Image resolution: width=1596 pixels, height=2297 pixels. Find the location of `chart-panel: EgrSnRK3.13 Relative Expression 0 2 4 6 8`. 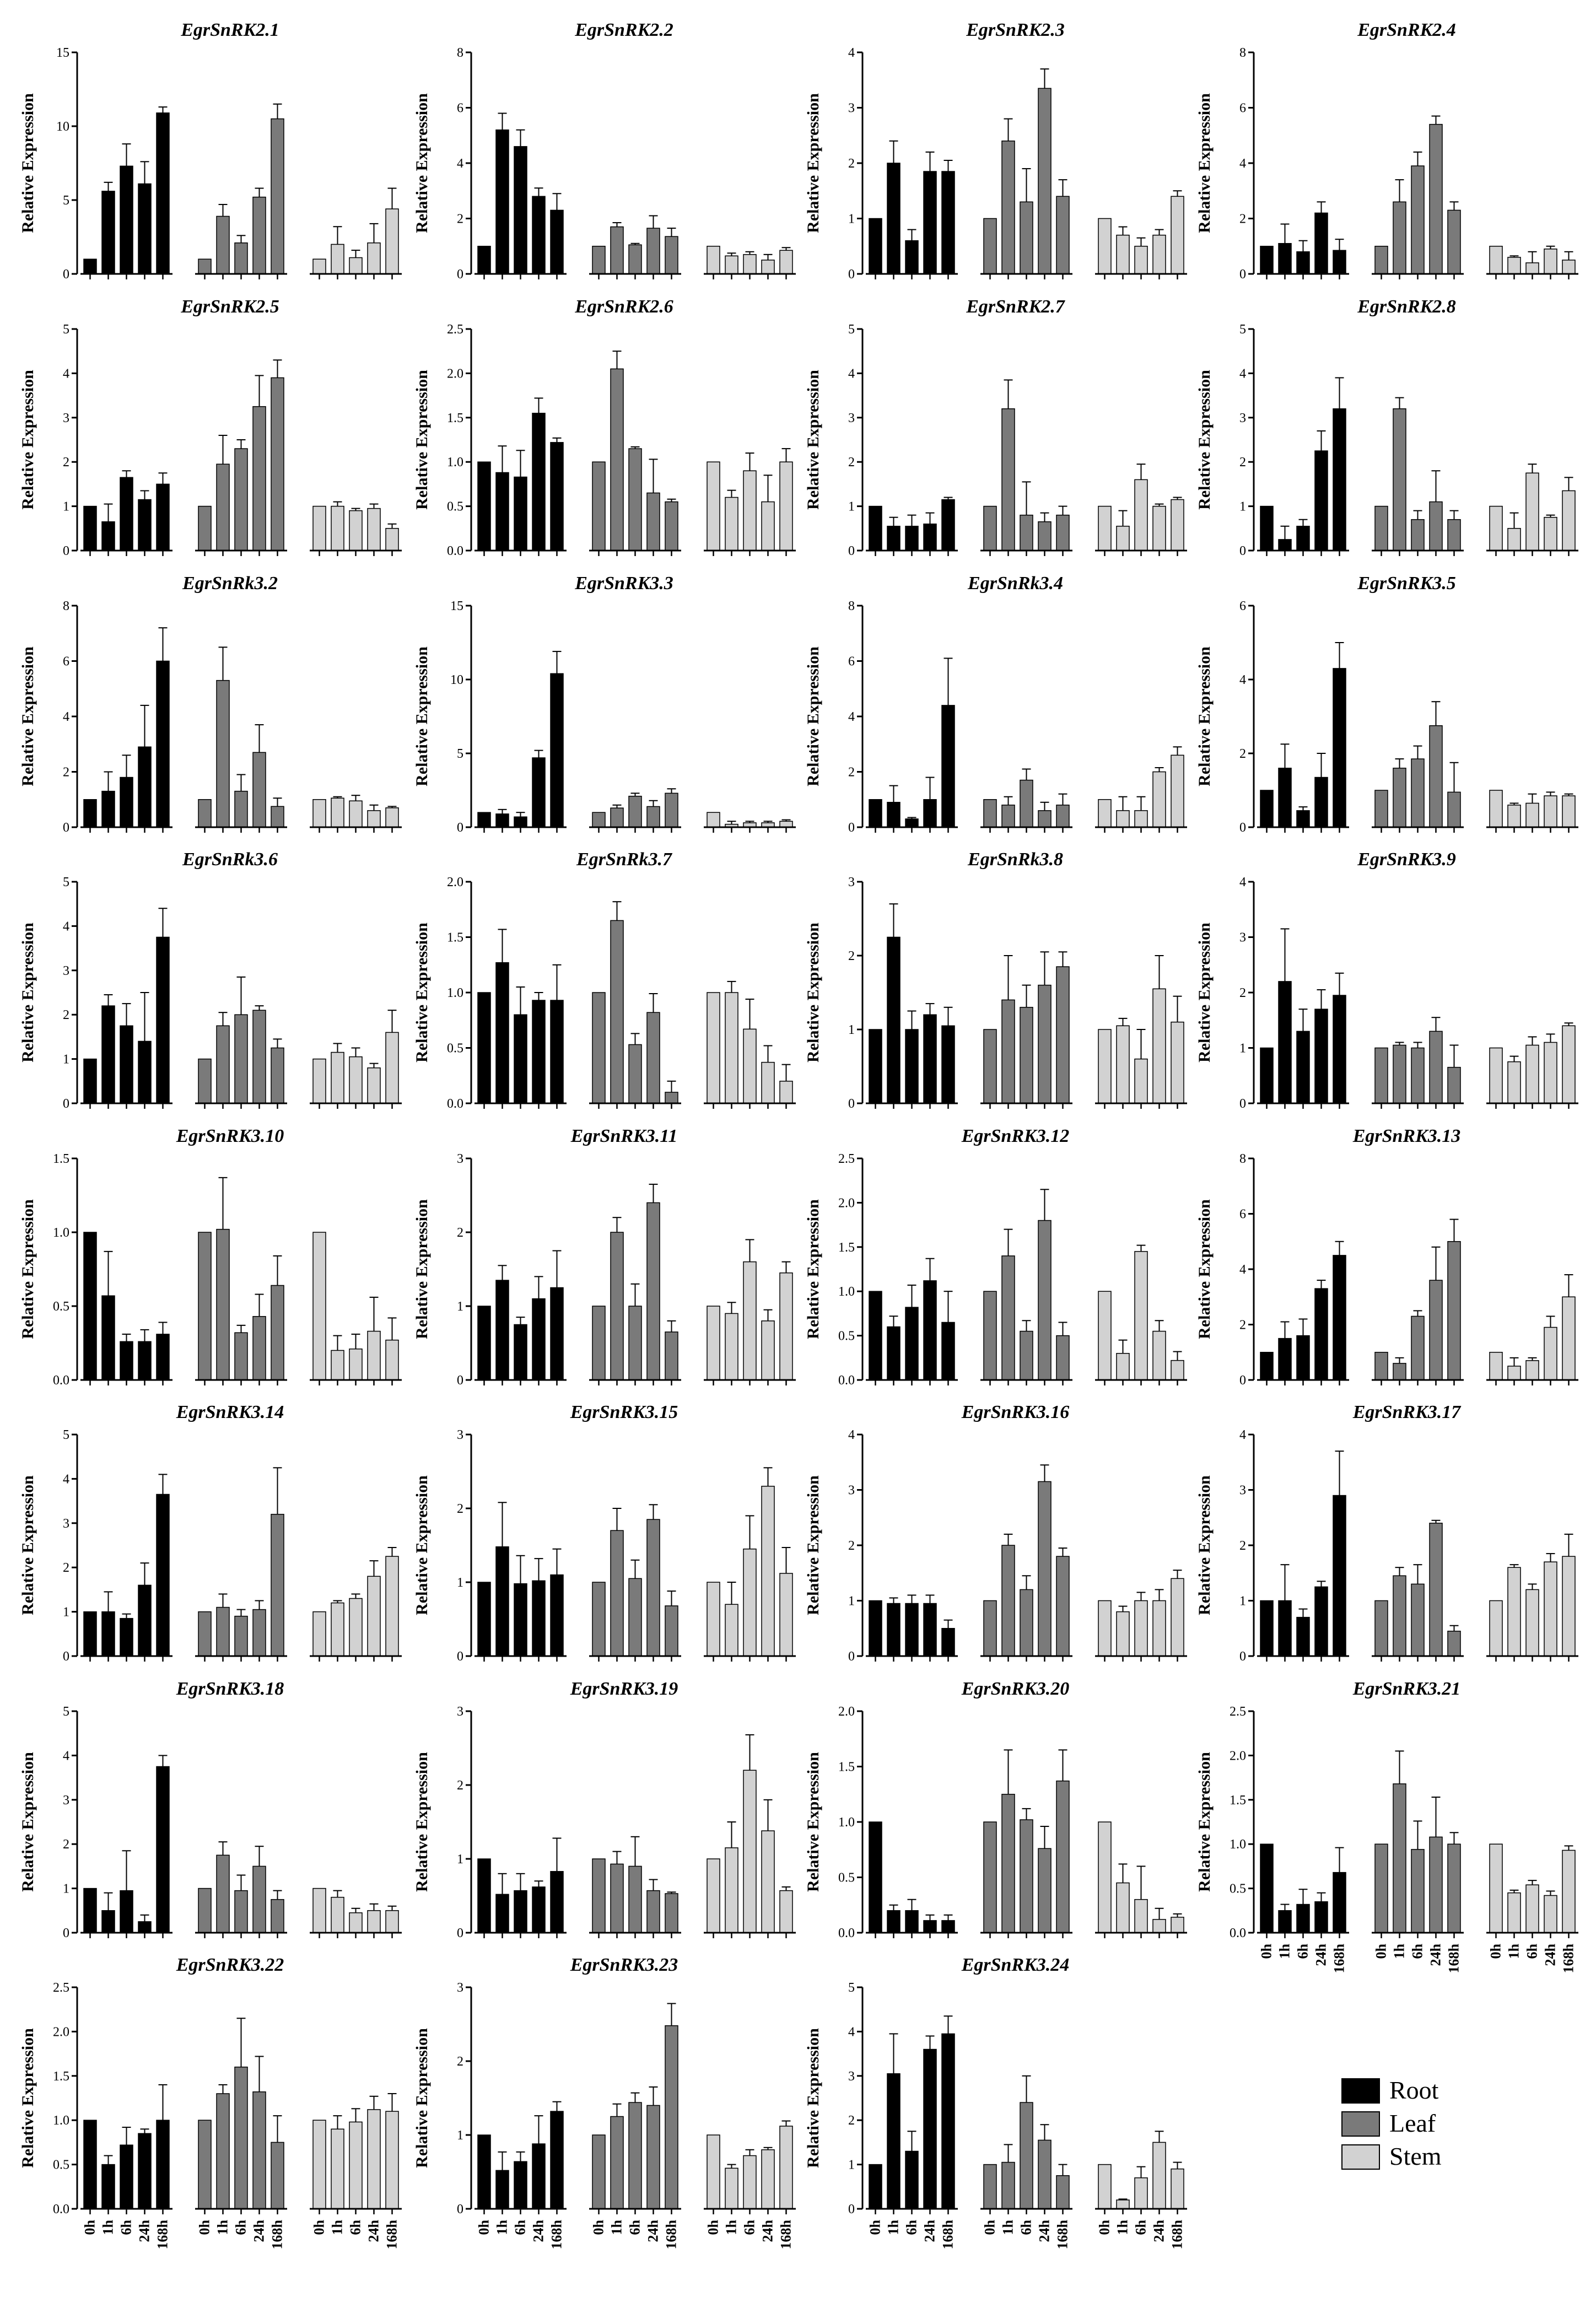

chart-panel: EgrSnRK3.13 Relative Expression 0 2 4 6 8 is located at coordinates (1386, 1257).